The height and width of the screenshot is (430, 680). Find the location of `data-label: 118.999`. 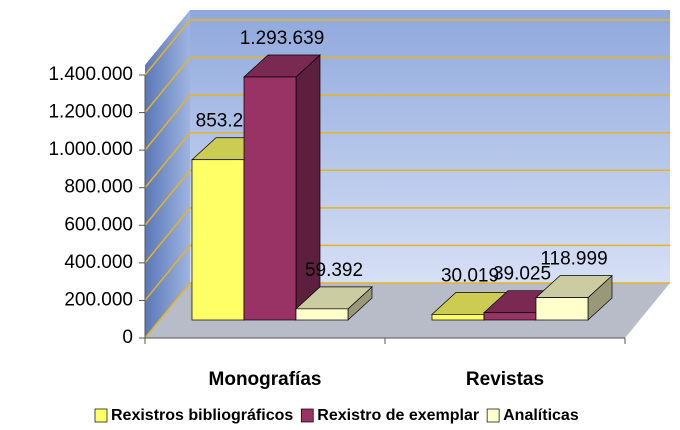

data-label: 118.999 is located at coordinates (573, 259).